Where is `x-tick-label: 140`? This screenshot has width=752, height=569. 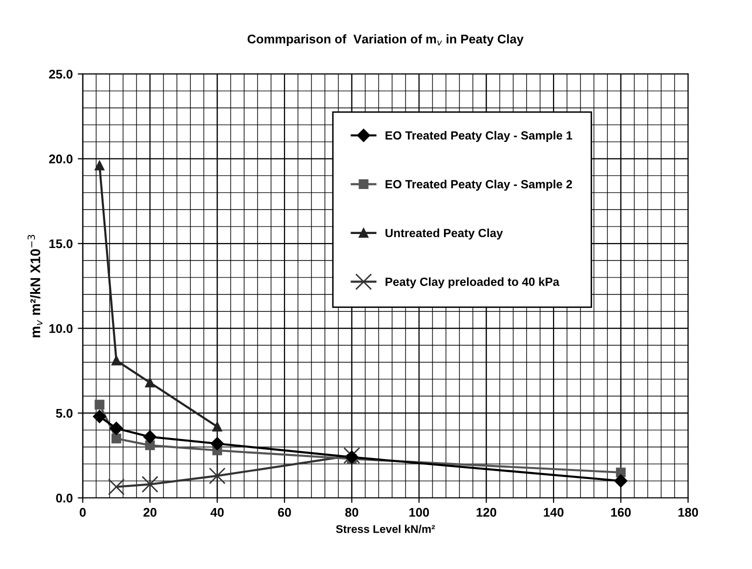 x-tick-label: 140 is located at coordinates (554, 512).